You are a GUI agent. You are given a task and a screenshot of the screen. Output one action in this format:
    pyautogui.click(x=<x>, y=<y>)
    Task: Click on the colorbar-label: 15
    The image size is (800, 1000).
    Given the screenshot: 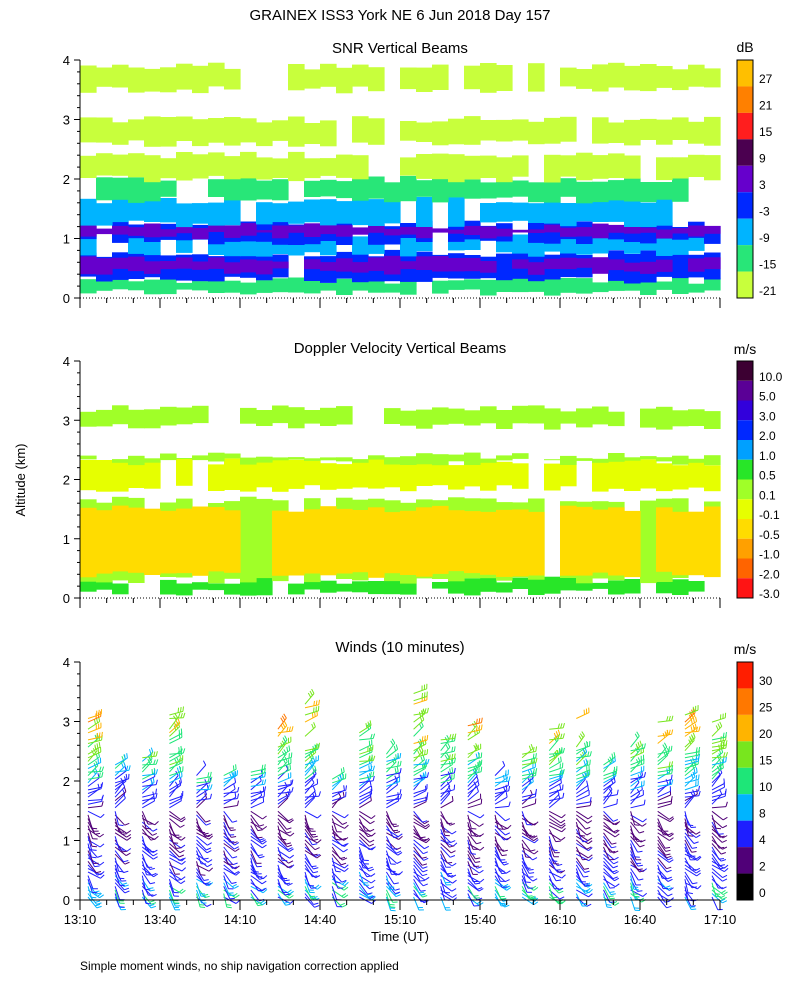 What is the action you would take?
    pyautogui.click(x=766, y=761)
    